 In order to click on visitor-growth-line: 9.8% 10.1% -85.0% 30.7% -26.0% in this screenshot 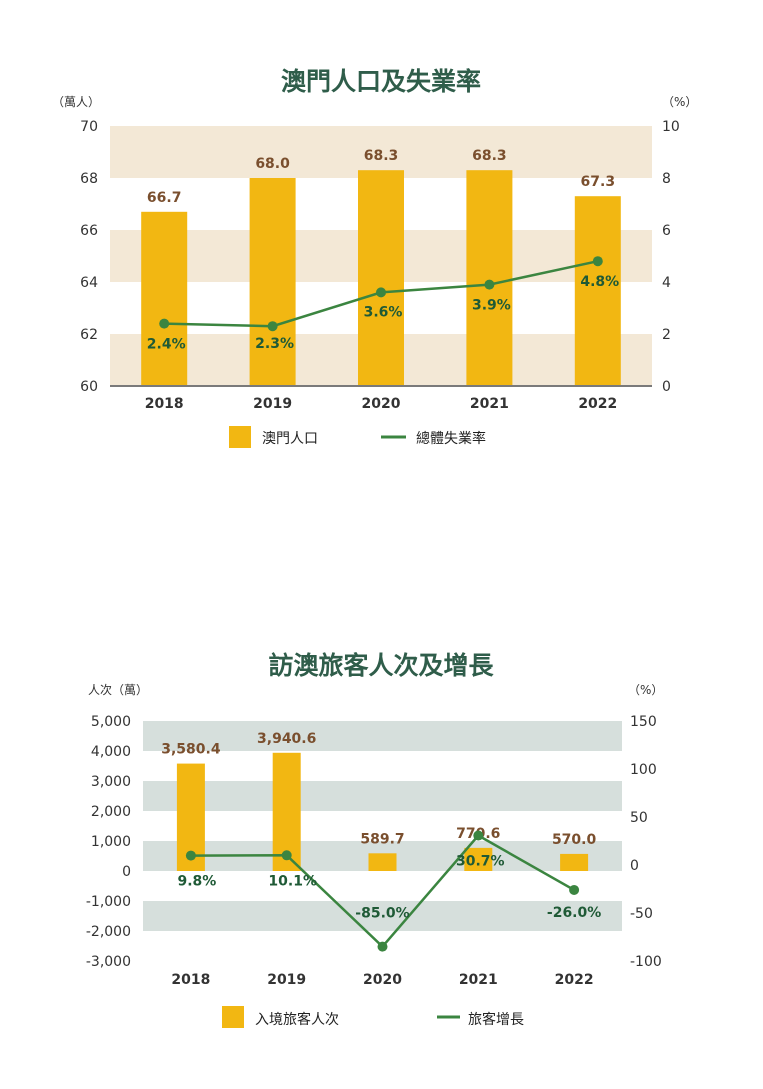, I will do `click(389, 891)`.